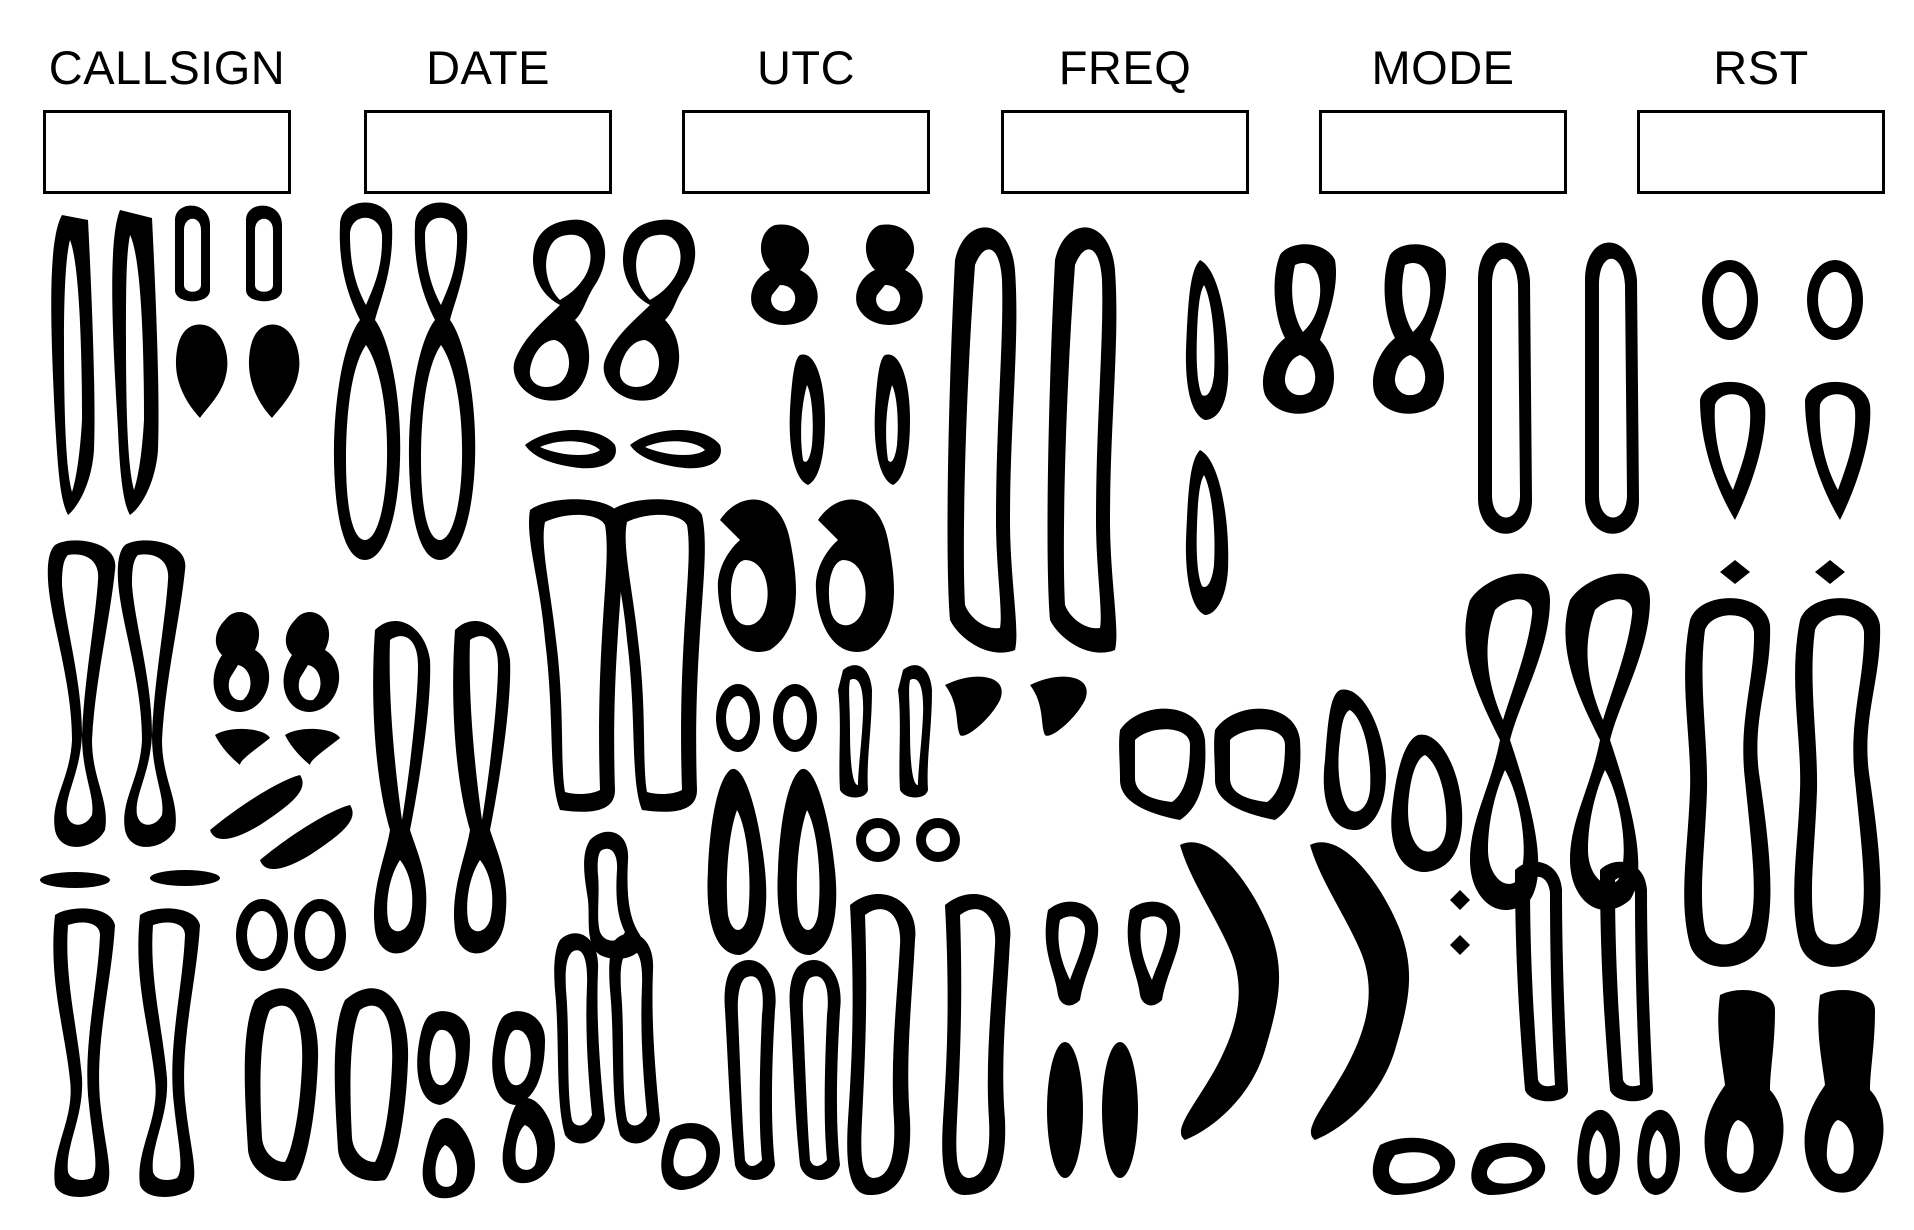 This screenshot has width=1914, height=1230. Describe the element at coordinates (1125, 67) in the screenshot. I see `freq-label: FREQ` at that location.